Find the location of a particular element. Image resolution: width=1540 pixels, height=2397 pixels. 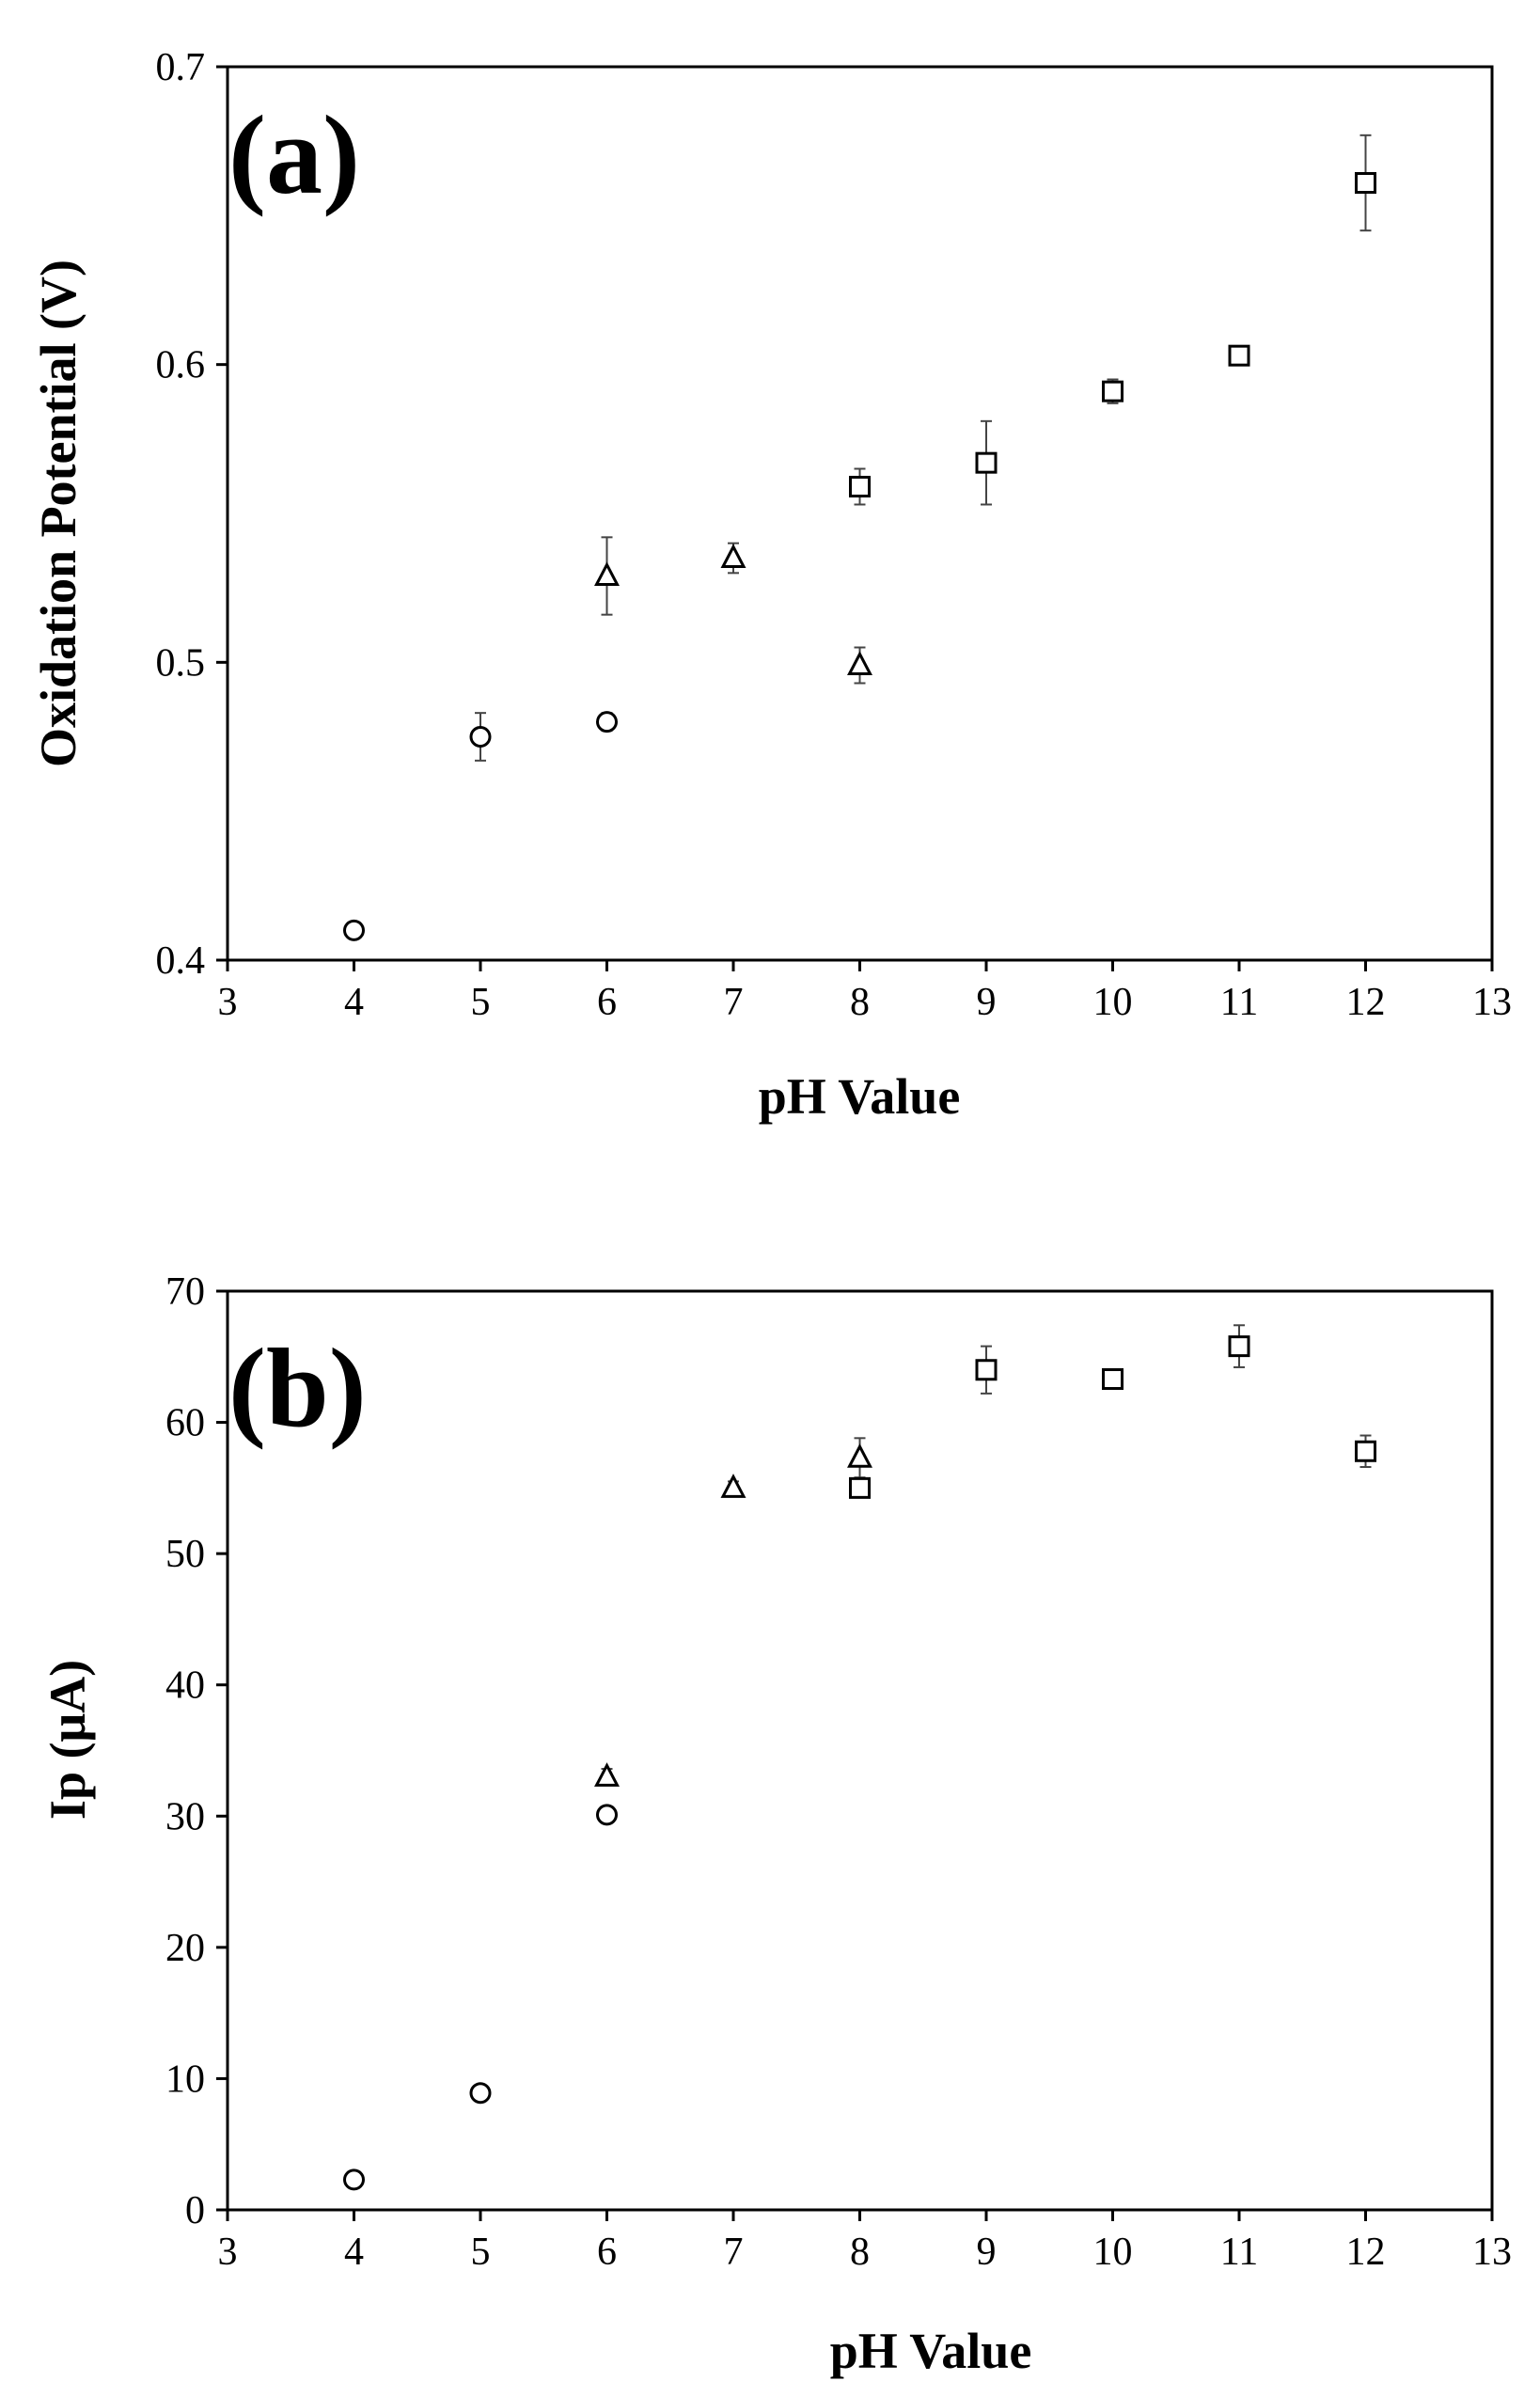

y-tick-label-a-0: 0.4 is located at coordinates (181, 961).